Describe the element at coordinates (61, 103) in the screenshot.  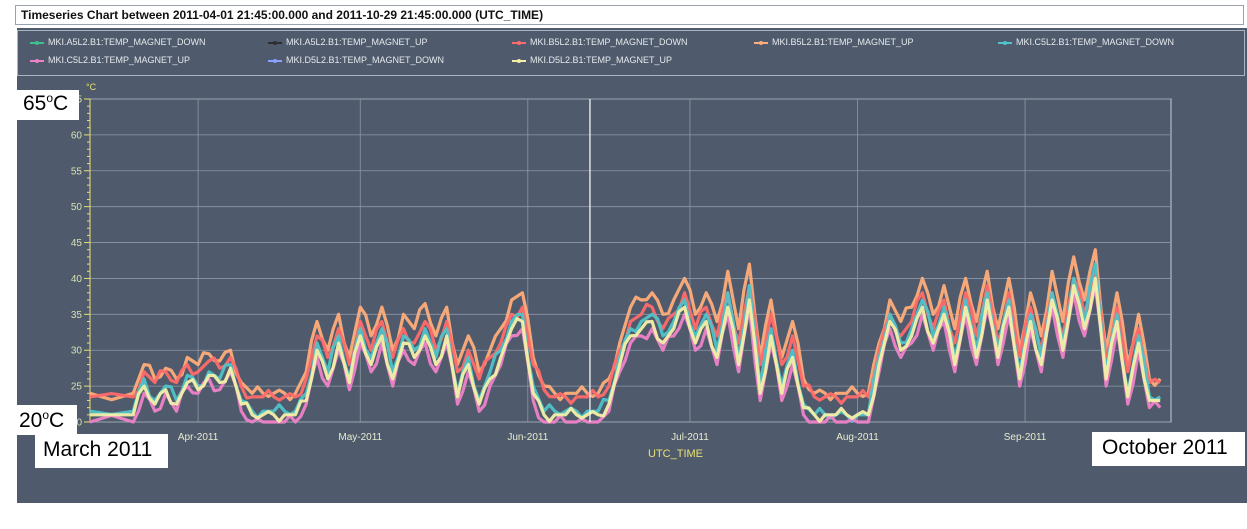
I see `top-temp-unit: C` at that location.